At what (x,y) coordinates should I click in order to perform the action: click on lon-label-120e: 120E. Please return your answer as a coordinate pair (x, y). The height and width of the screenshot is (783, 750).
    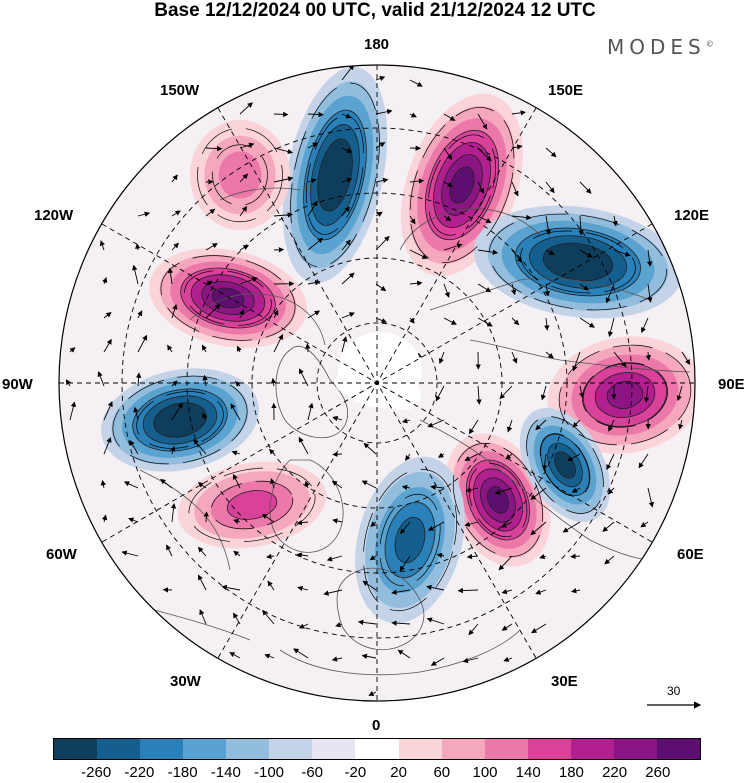
    Looking at the image, I should click on (692, 215).